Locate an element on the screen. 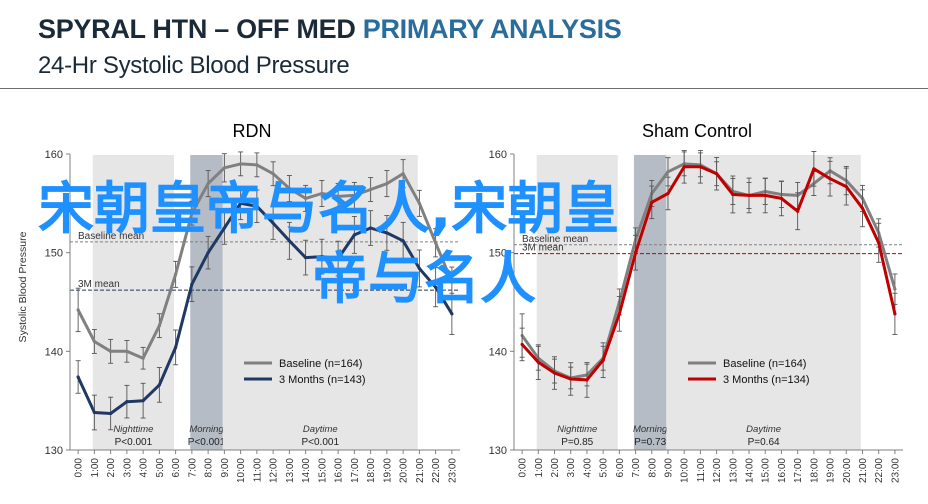 Image resolution: width=928 pixels, height=504 pixels. x-tick-label: 6:00 is located at coordinates (176, 468).